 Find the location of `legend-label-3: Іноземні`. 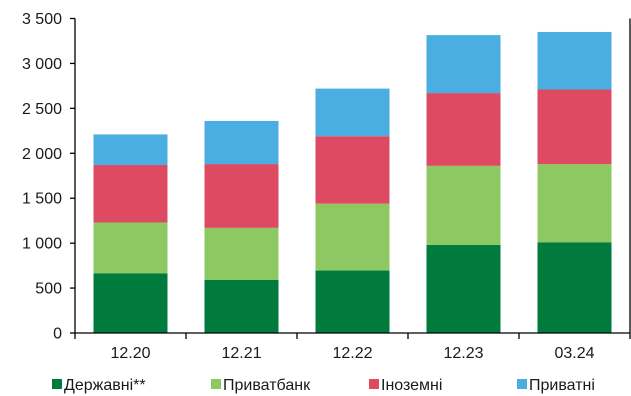

legend-label-3: Іноземні is located at coordinates (411, 385).